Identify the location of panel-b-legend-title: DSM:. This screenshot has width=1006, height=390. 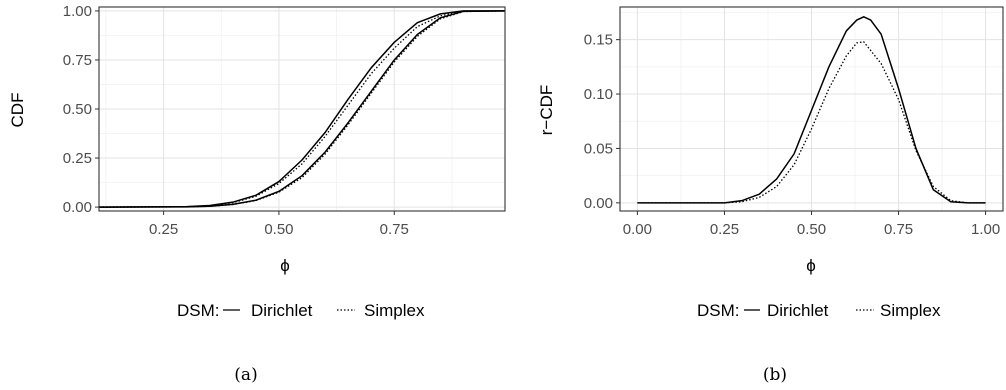
(718, 310).